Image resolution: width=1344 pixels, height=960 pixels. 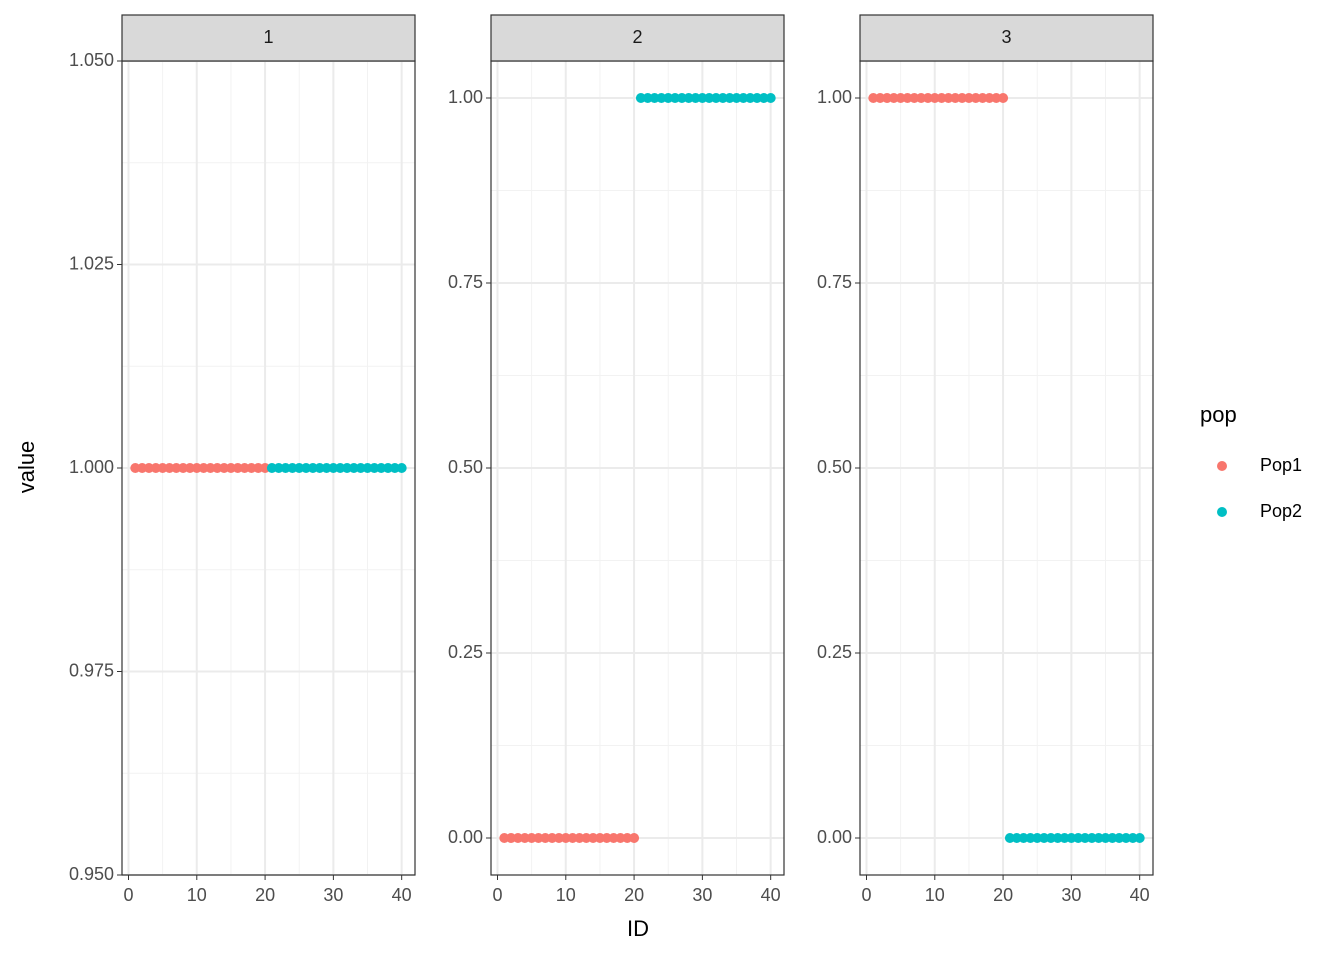 I want to click on y-tick-label: 1.000, so click(x=91, y=467).